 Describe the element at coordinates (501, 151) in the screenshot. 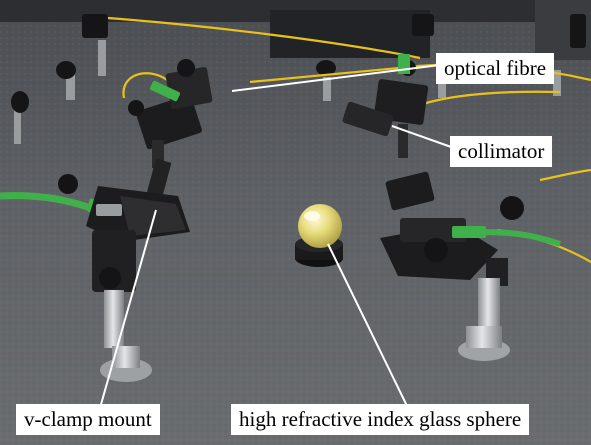

I see `label-collimator: collimator` at that location.